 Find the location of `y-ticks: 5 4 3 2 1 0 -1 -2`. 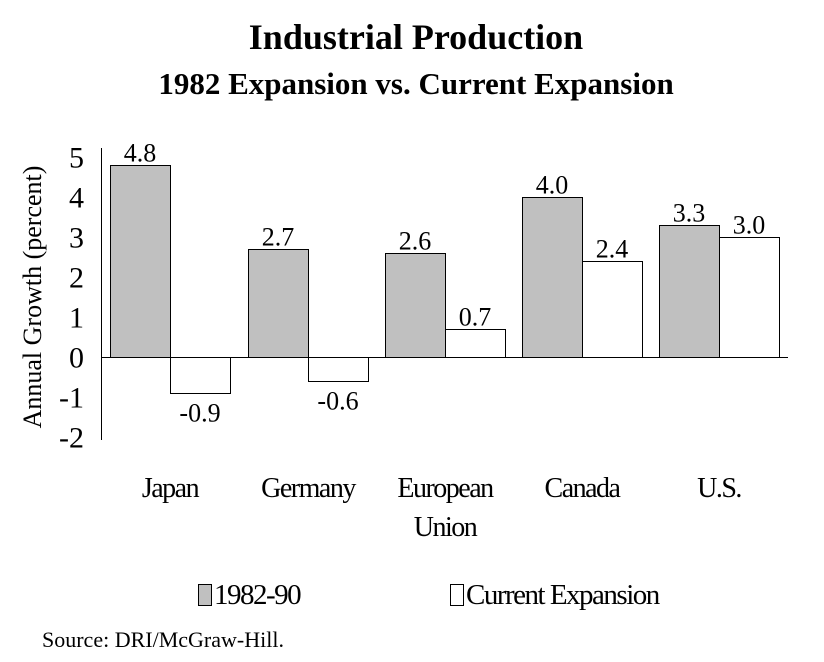

y-ticks: 5 4 3 2 1 0 -1 -2 is located at coordinates (71, 298).